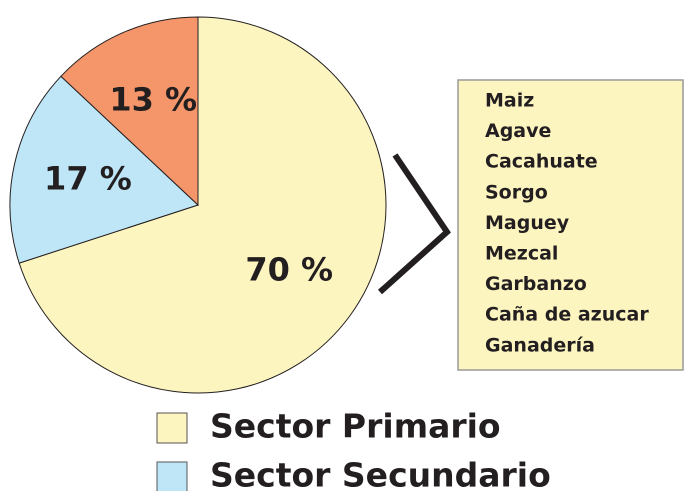  Describe the element at coordinates (536, 284) in the screenshot. I see `annotation-item: Garbanzo` at that location.